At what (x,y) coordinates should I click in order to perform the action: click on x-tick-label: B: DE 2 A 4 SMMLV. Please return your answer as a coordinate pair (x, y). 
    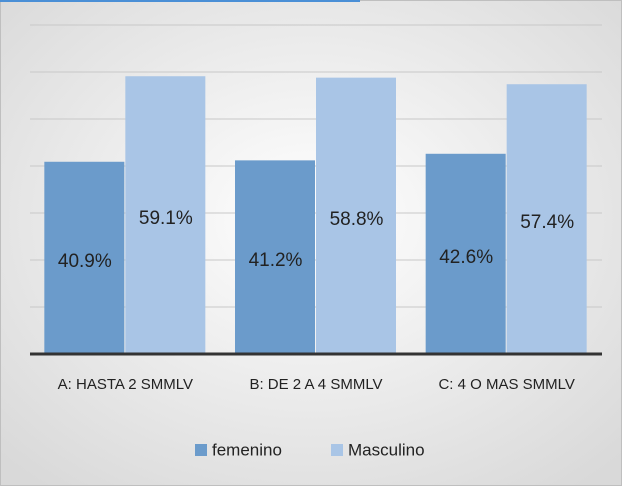
    Looking at the image, I should click on (315, 384).